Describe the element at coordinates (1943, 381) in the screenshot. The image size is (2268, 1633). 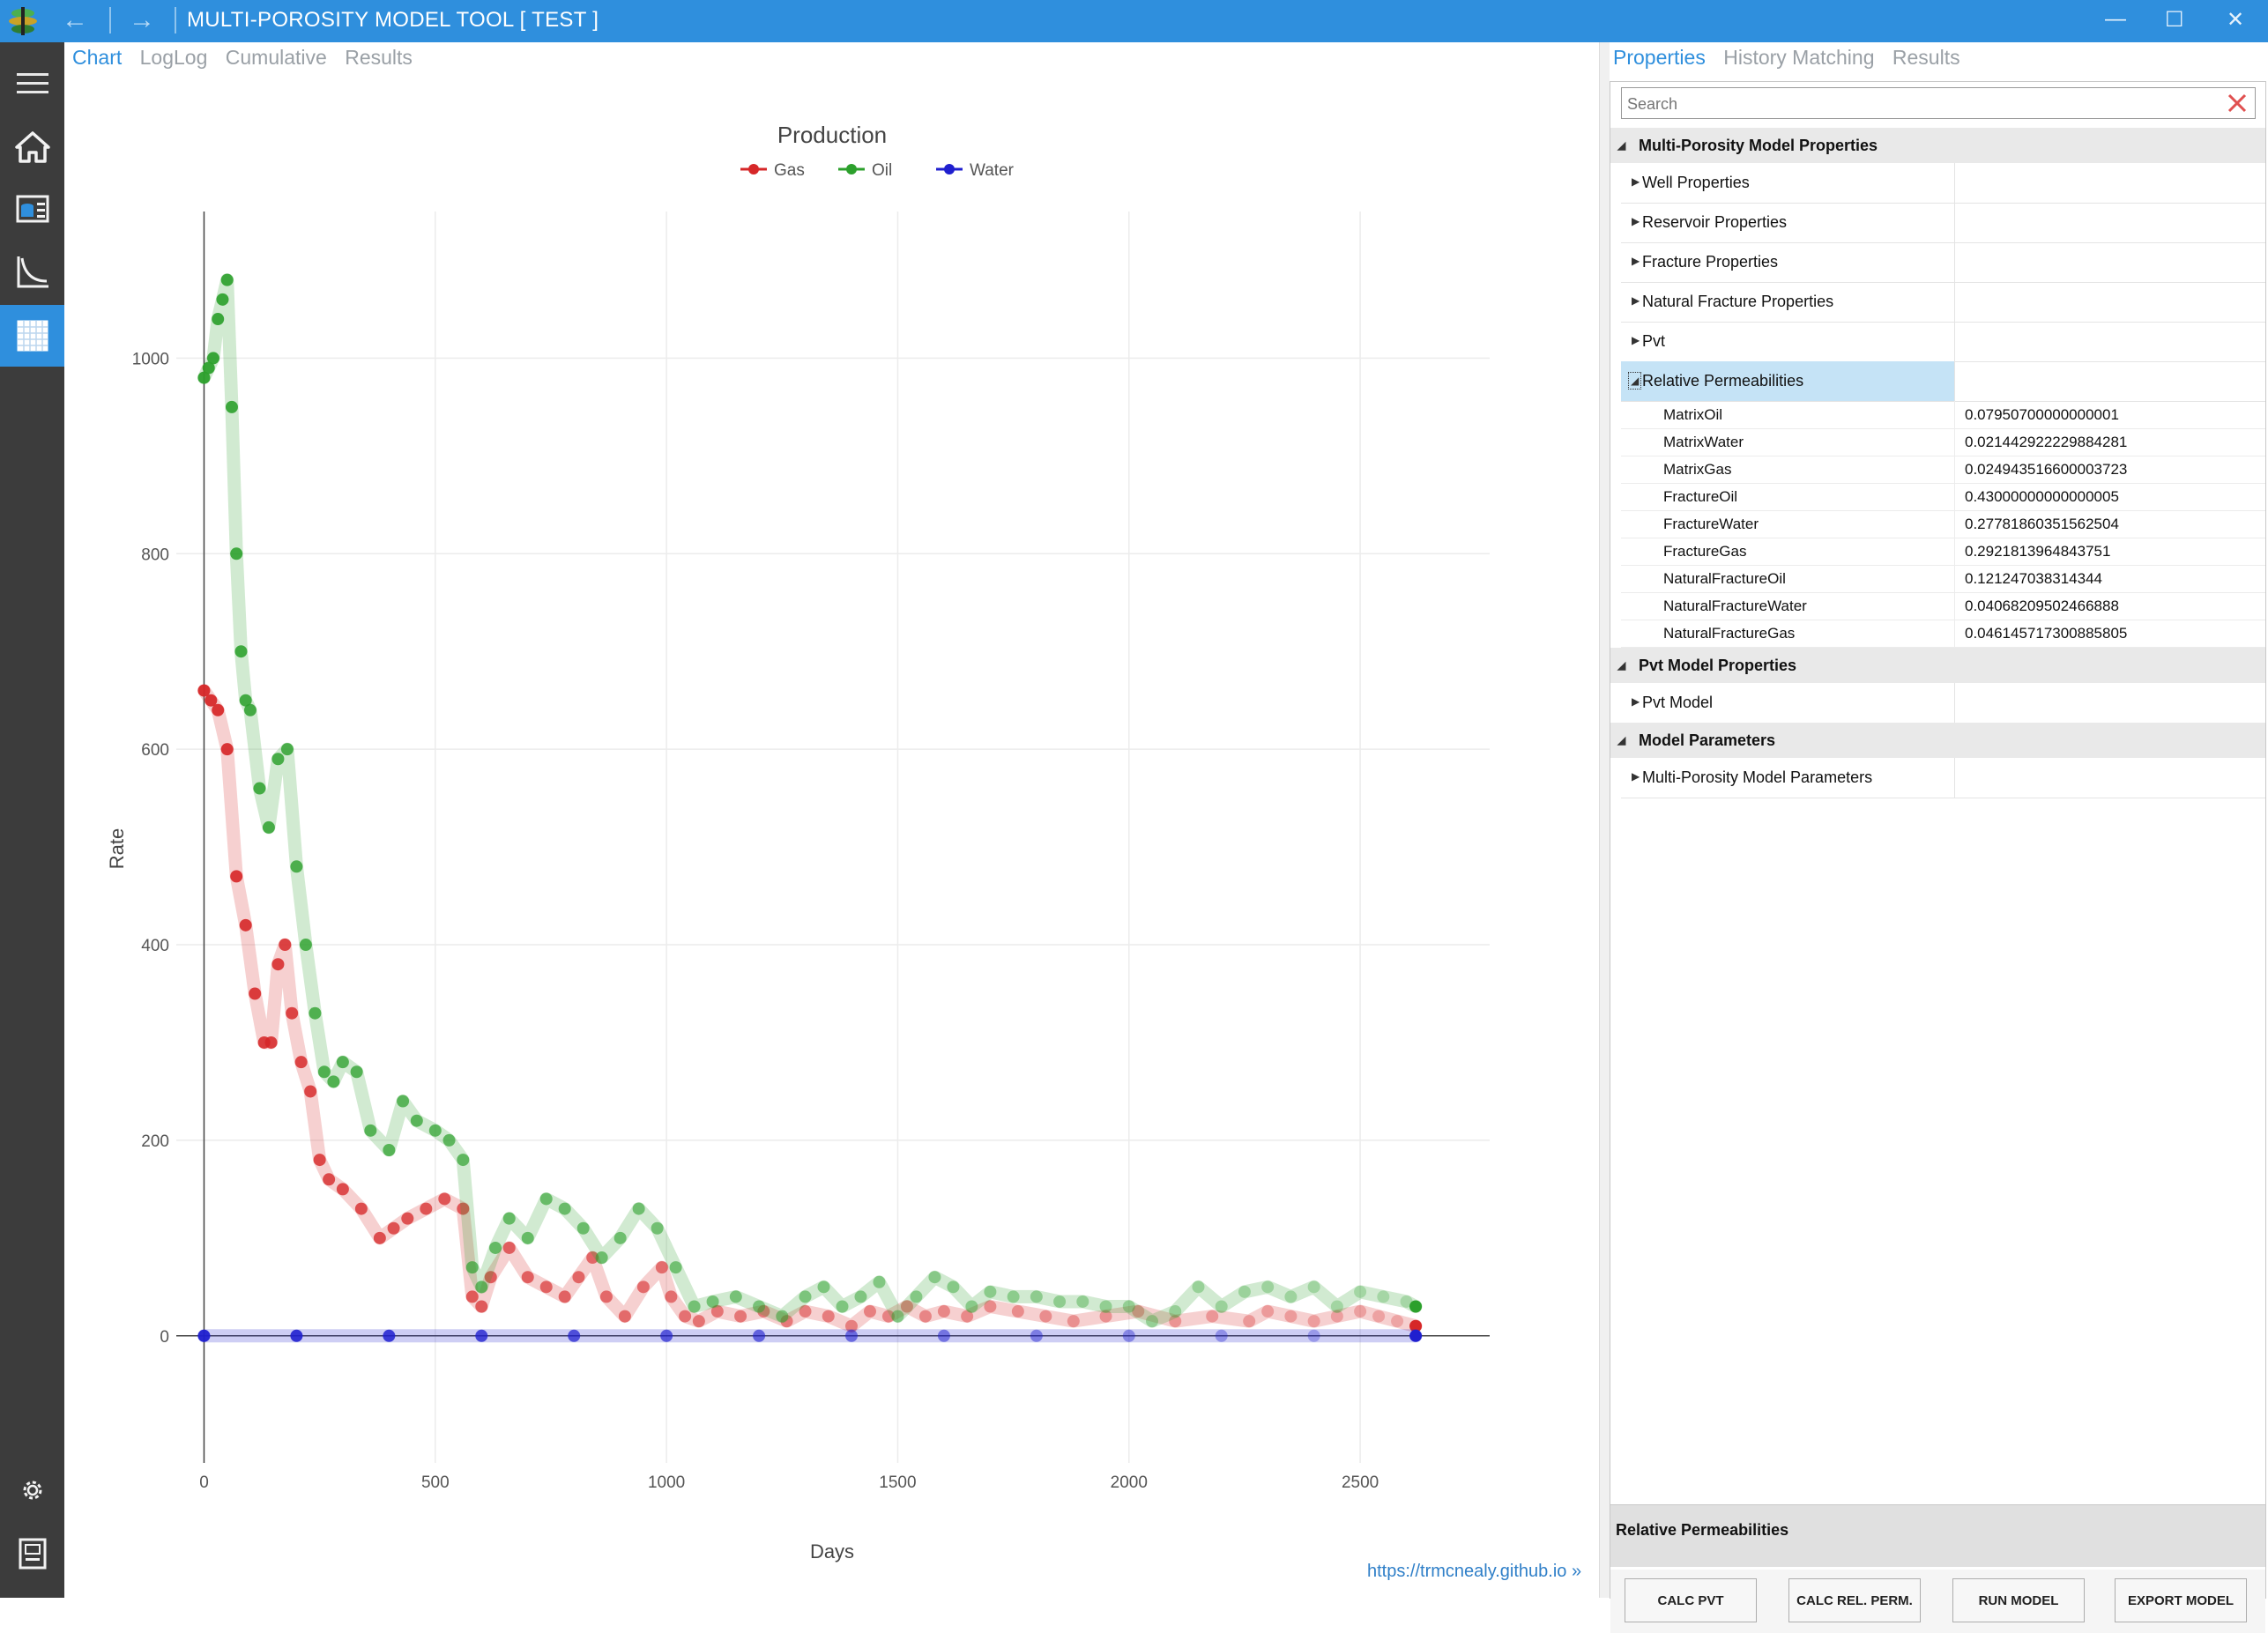
I see `property-row-relative-permeabilities: ◢ Relative Permeabilities` at that location.